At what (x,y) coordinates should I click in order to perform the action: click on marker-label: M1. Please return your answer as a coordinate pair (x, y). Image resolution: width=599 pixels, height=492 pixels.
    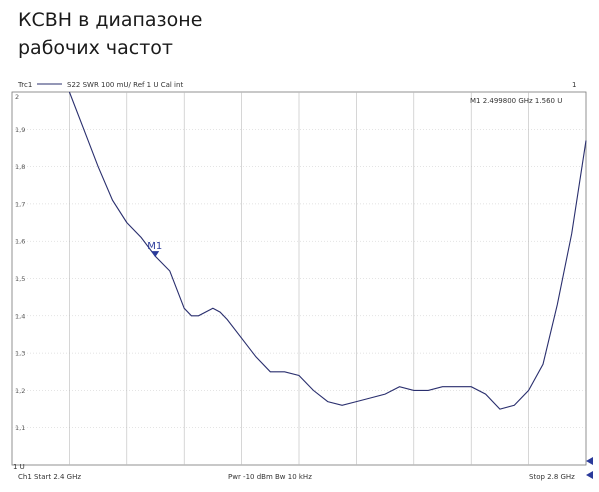
    Looking at the image, I should click on (154, 246).